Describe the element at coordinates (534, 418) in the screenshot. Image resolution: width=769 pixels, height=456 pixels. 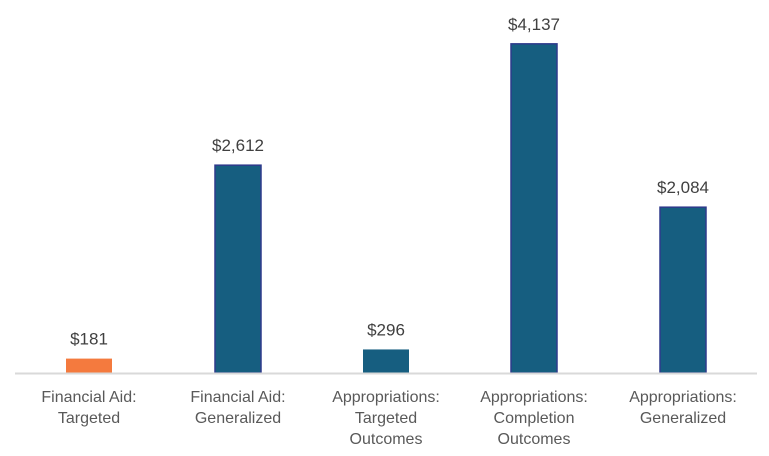
I see `x-tick-label: Completion` at that location.